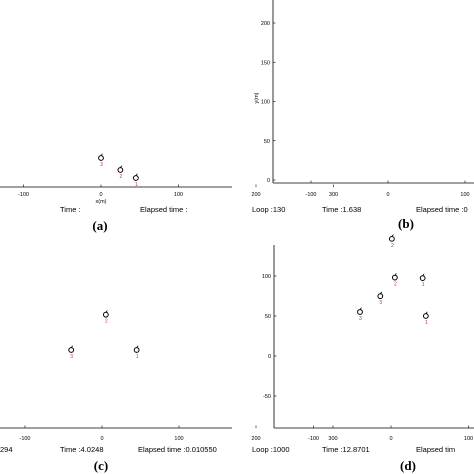 Image resolution: width=474 pixels, height=474 pixels. Describe the element at coordinates (265, 103) in the screenshot. I see `panel-2-y-tick-label: 100` at that location.